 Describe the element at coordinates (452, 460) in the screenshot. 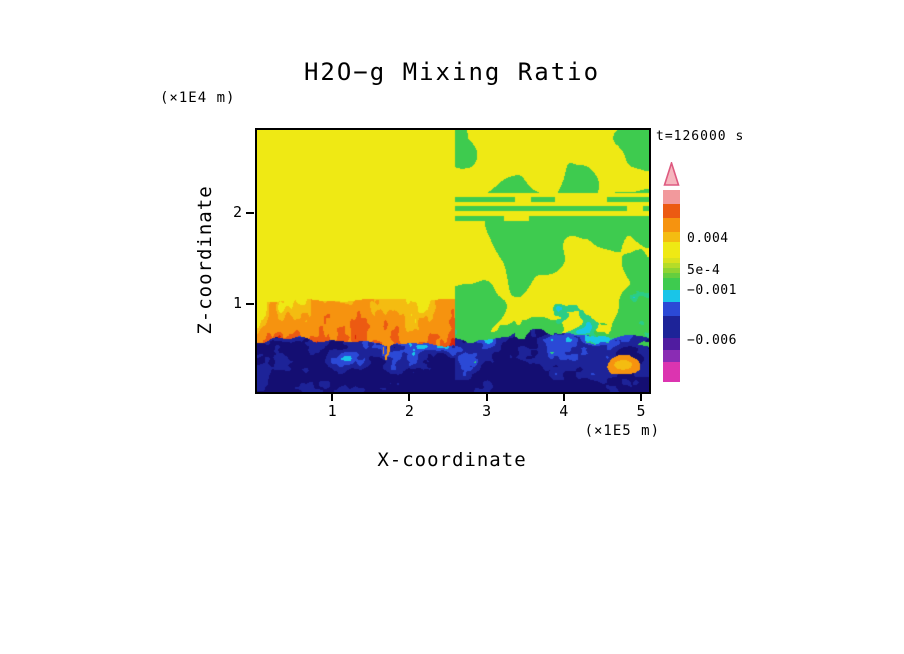

I see `x-axis-label: X-coordinate` at that location.